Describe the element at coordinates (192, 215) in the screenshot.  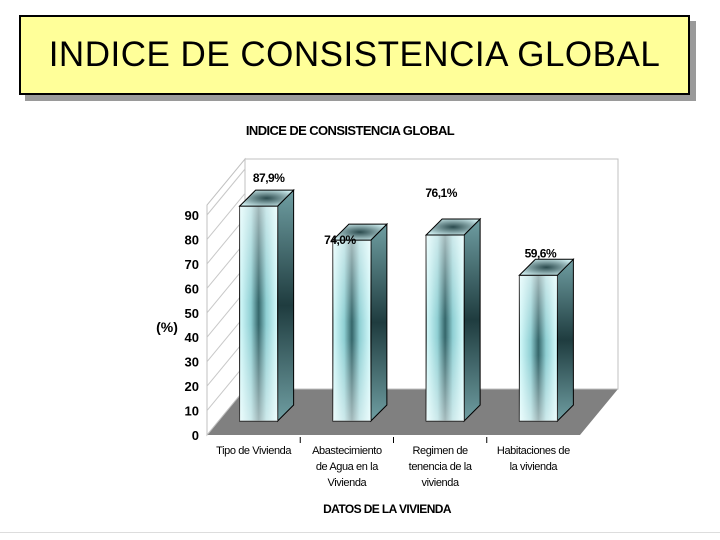
I see `y-tick-label: 90` at that location.